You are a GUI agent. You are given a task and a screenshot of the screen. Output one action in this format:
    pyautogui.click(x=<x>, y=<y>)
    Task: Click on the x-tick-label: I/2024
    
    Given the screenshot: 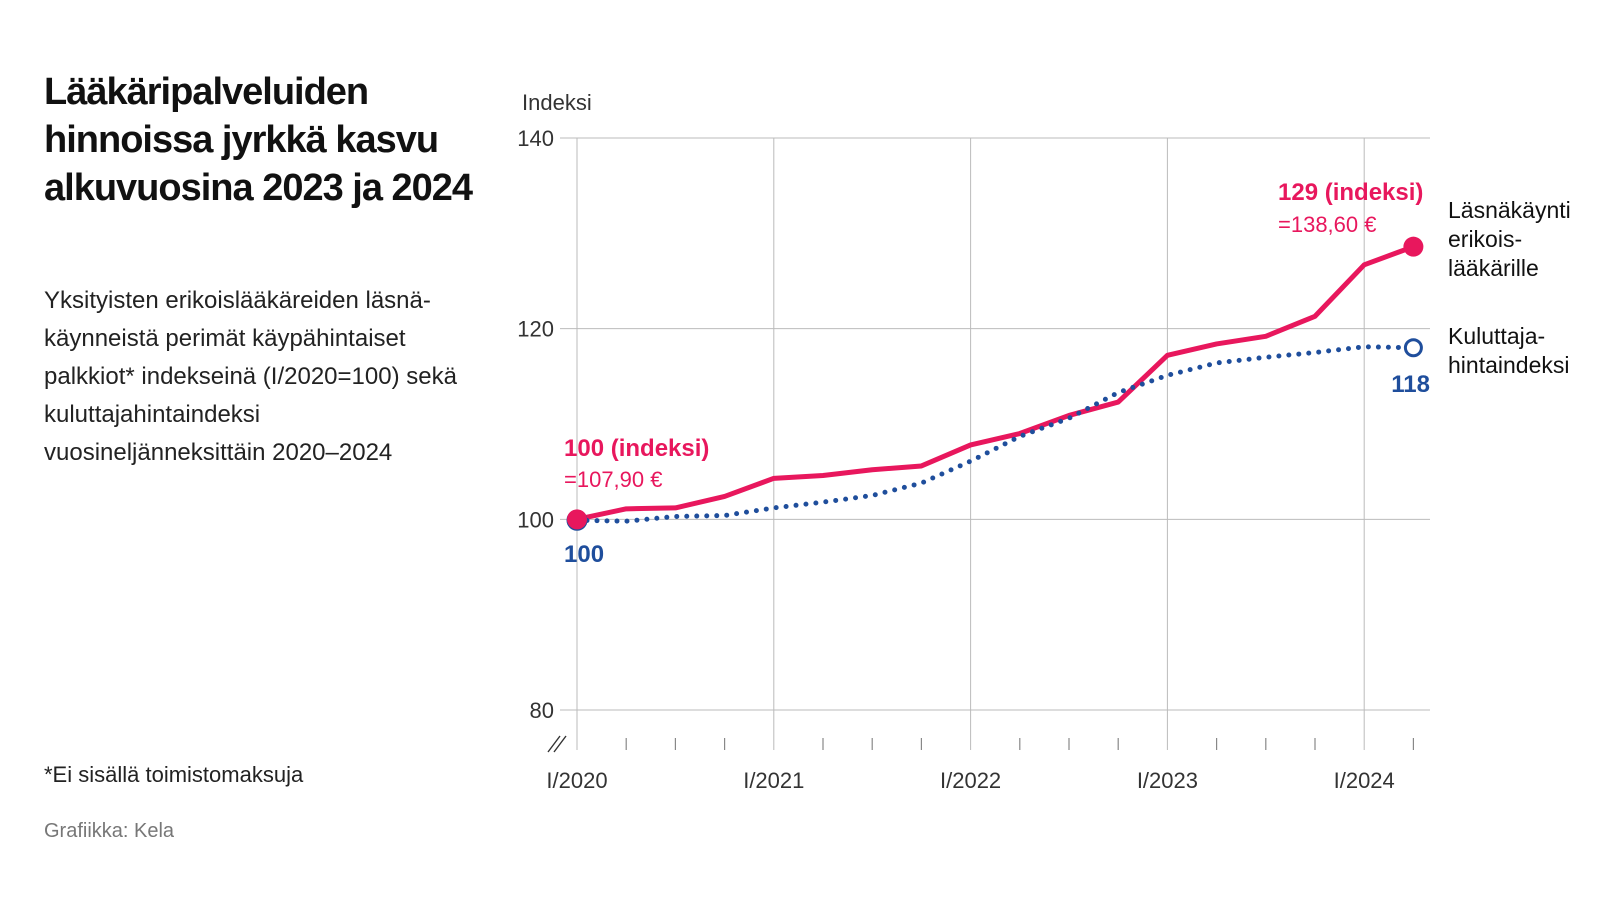 What is the action you would take?
    pyautogui.click(x=1364, y=780)
    